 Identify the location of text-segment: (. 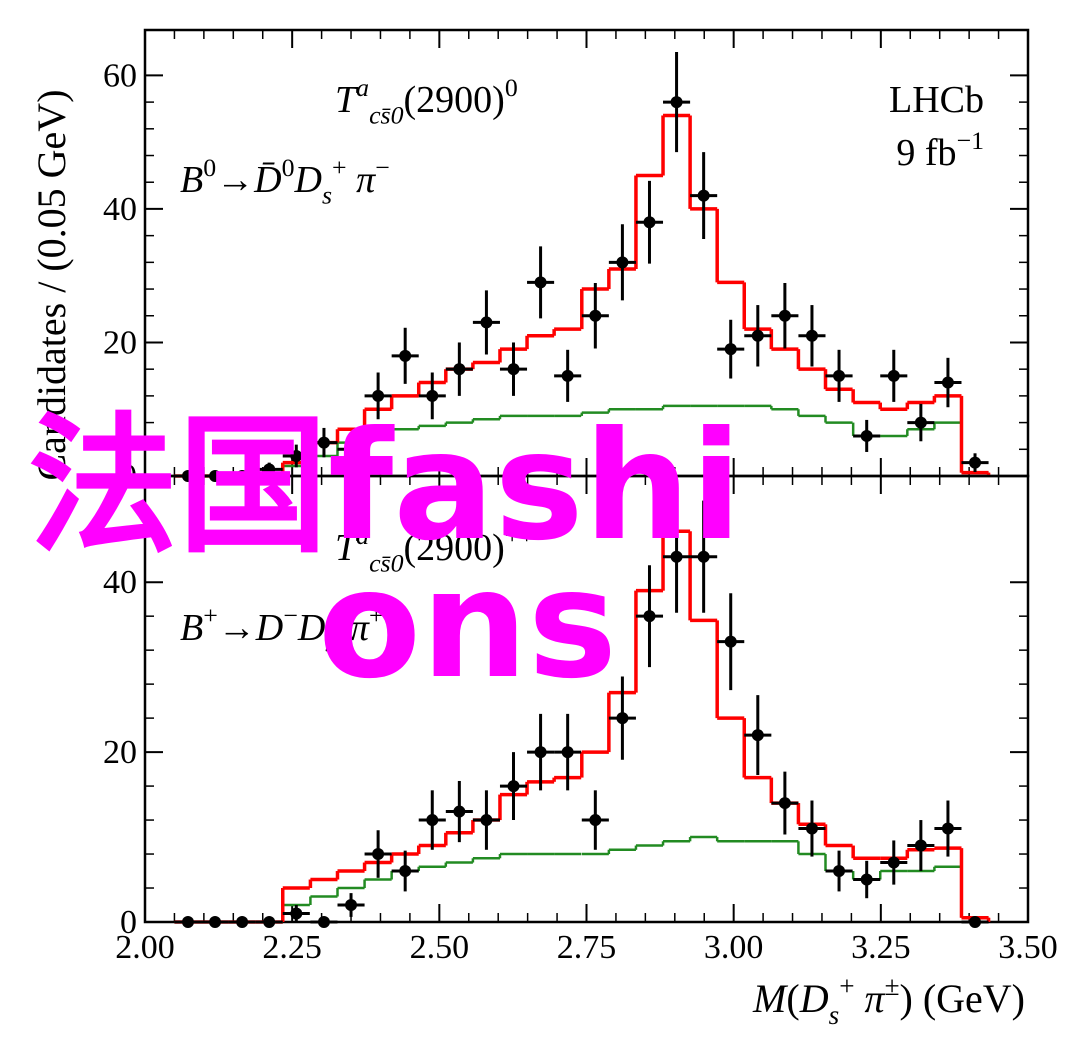
(792, 998).